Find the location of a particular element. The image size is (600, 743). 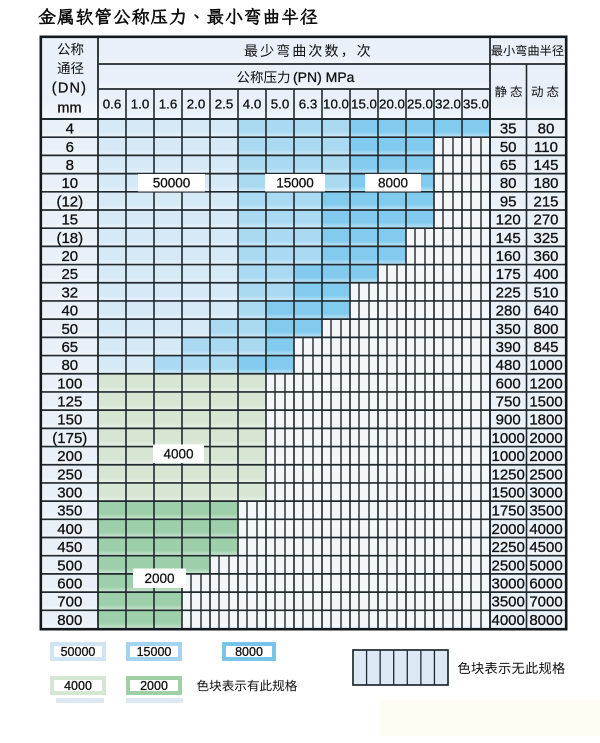

svg-text: 5000 is located at coordinates (545, 565).